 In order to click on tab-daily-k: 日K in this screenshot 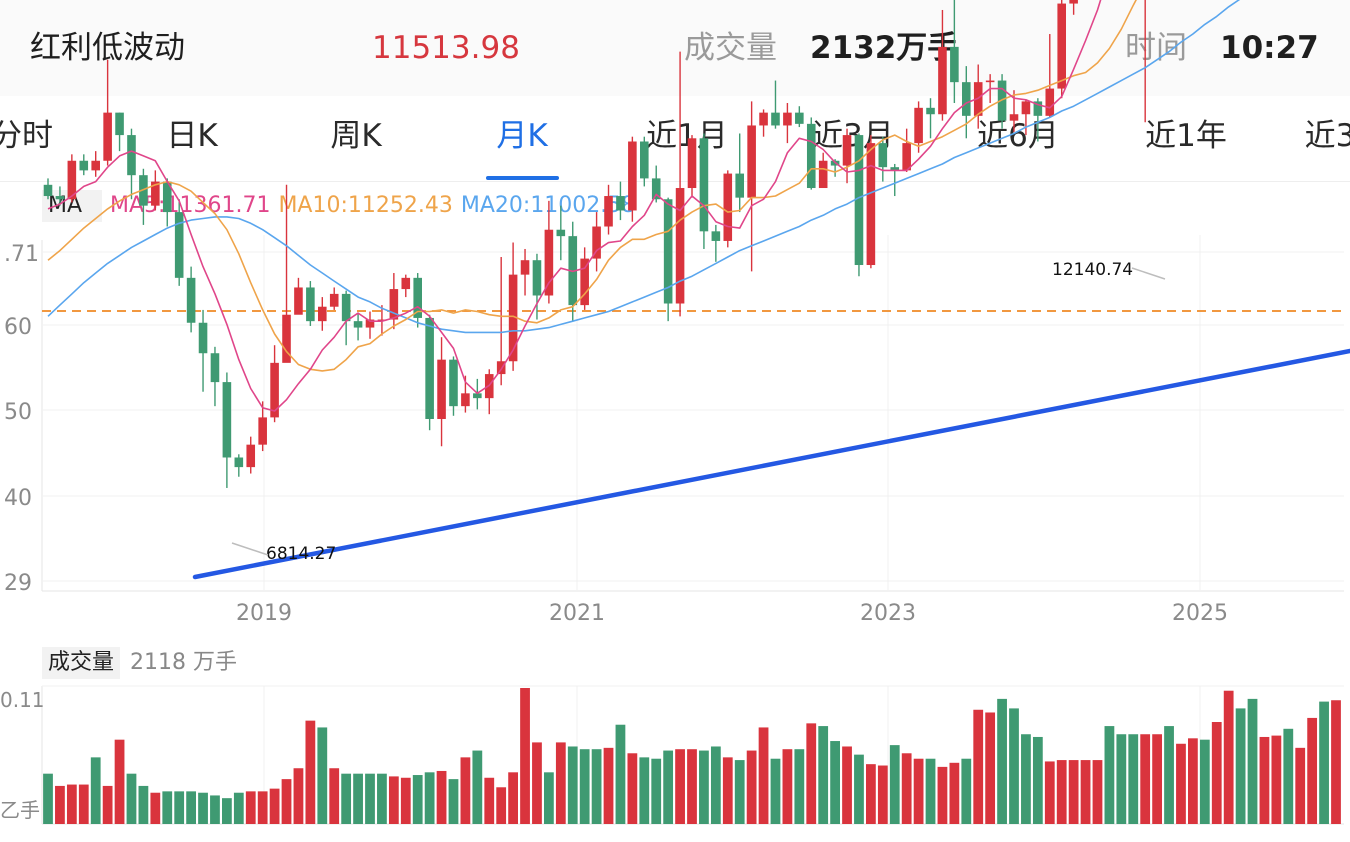, I will do `click(192, 136)`.